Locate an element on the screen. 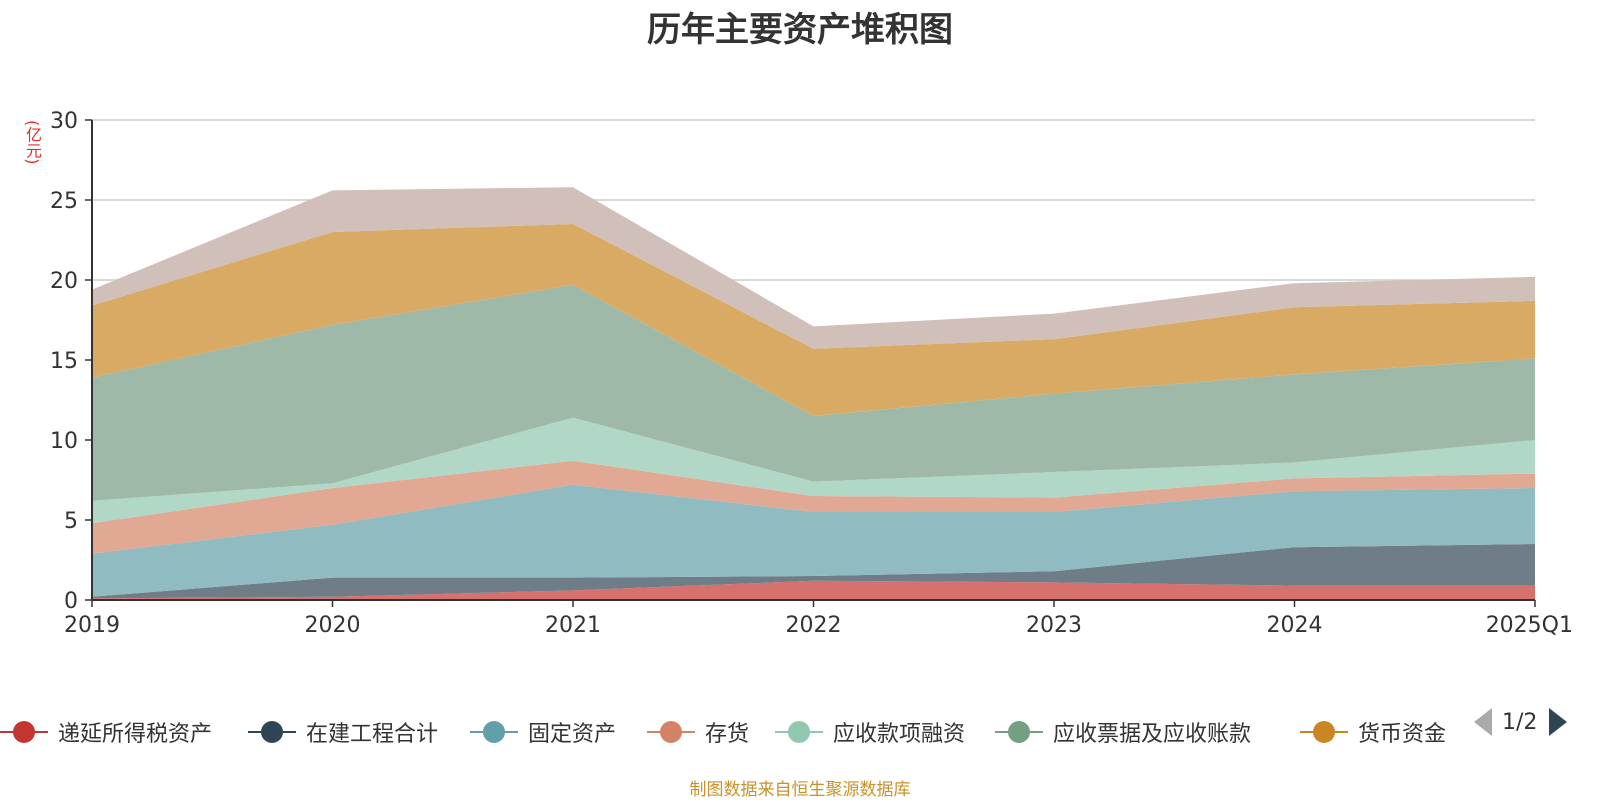 The height and width of the screenshot is (800, 1600). y-tick-label: 20 is located at coordinates (64, 281).